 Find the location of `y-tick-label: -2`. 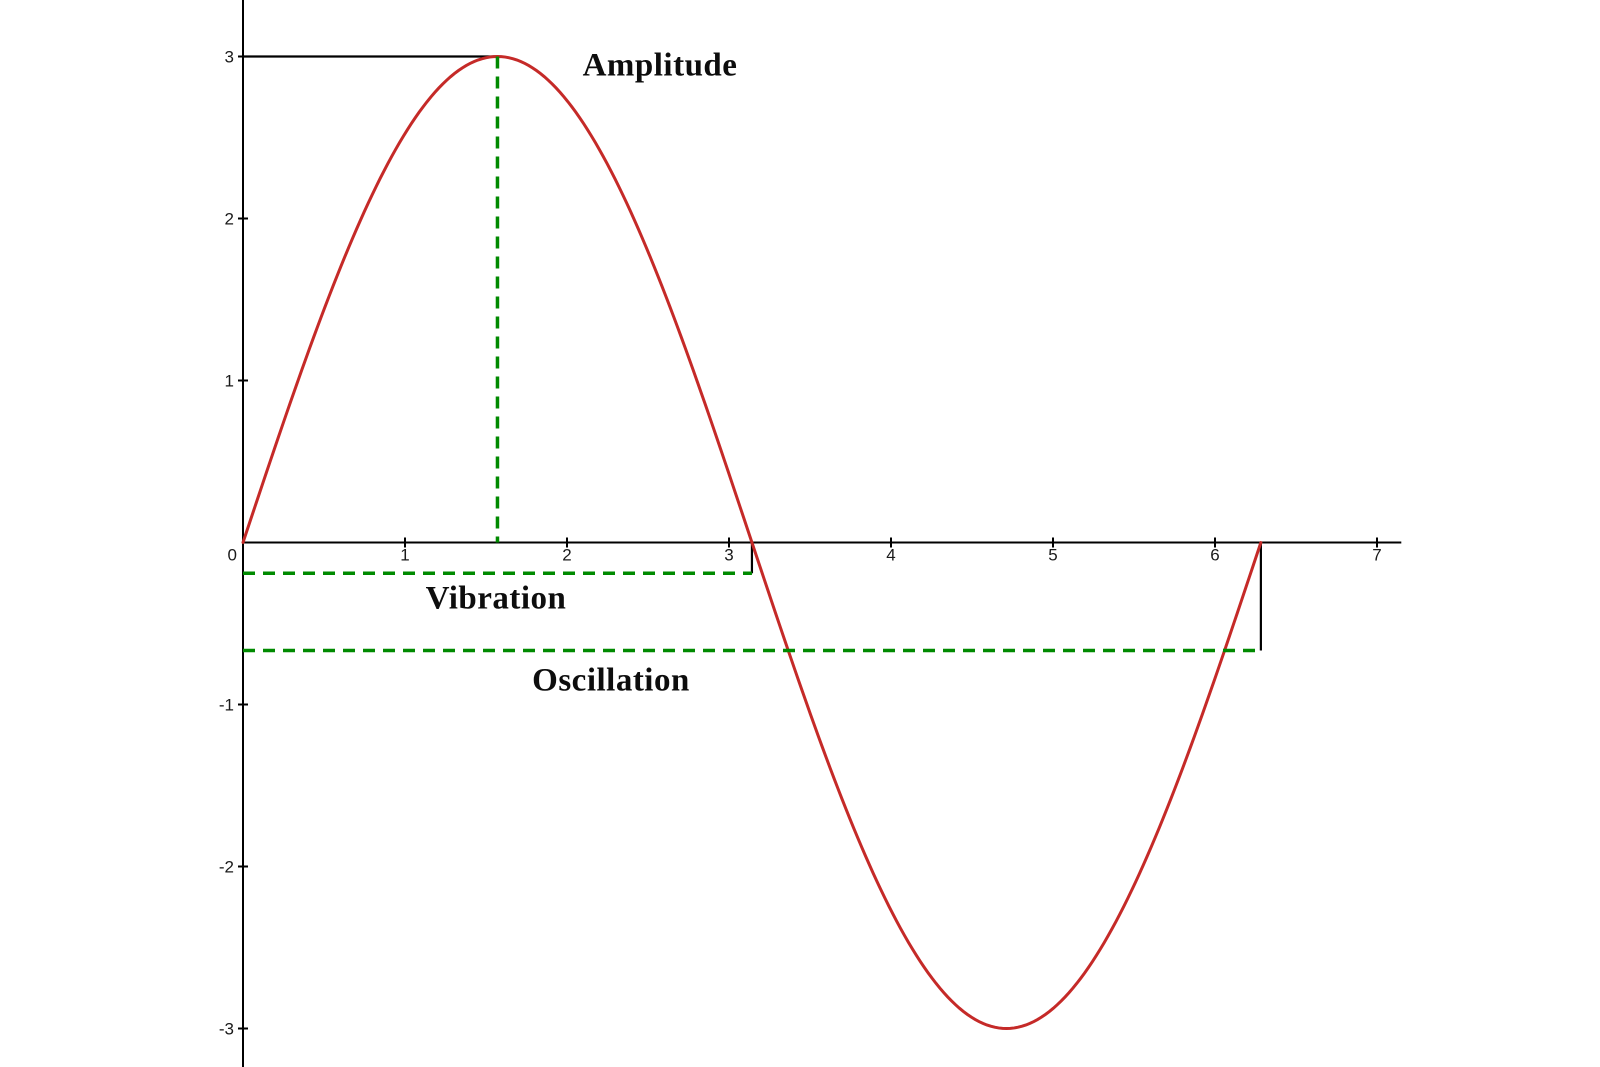

y-tick-label: -2 is located at coordinates (226, 867).